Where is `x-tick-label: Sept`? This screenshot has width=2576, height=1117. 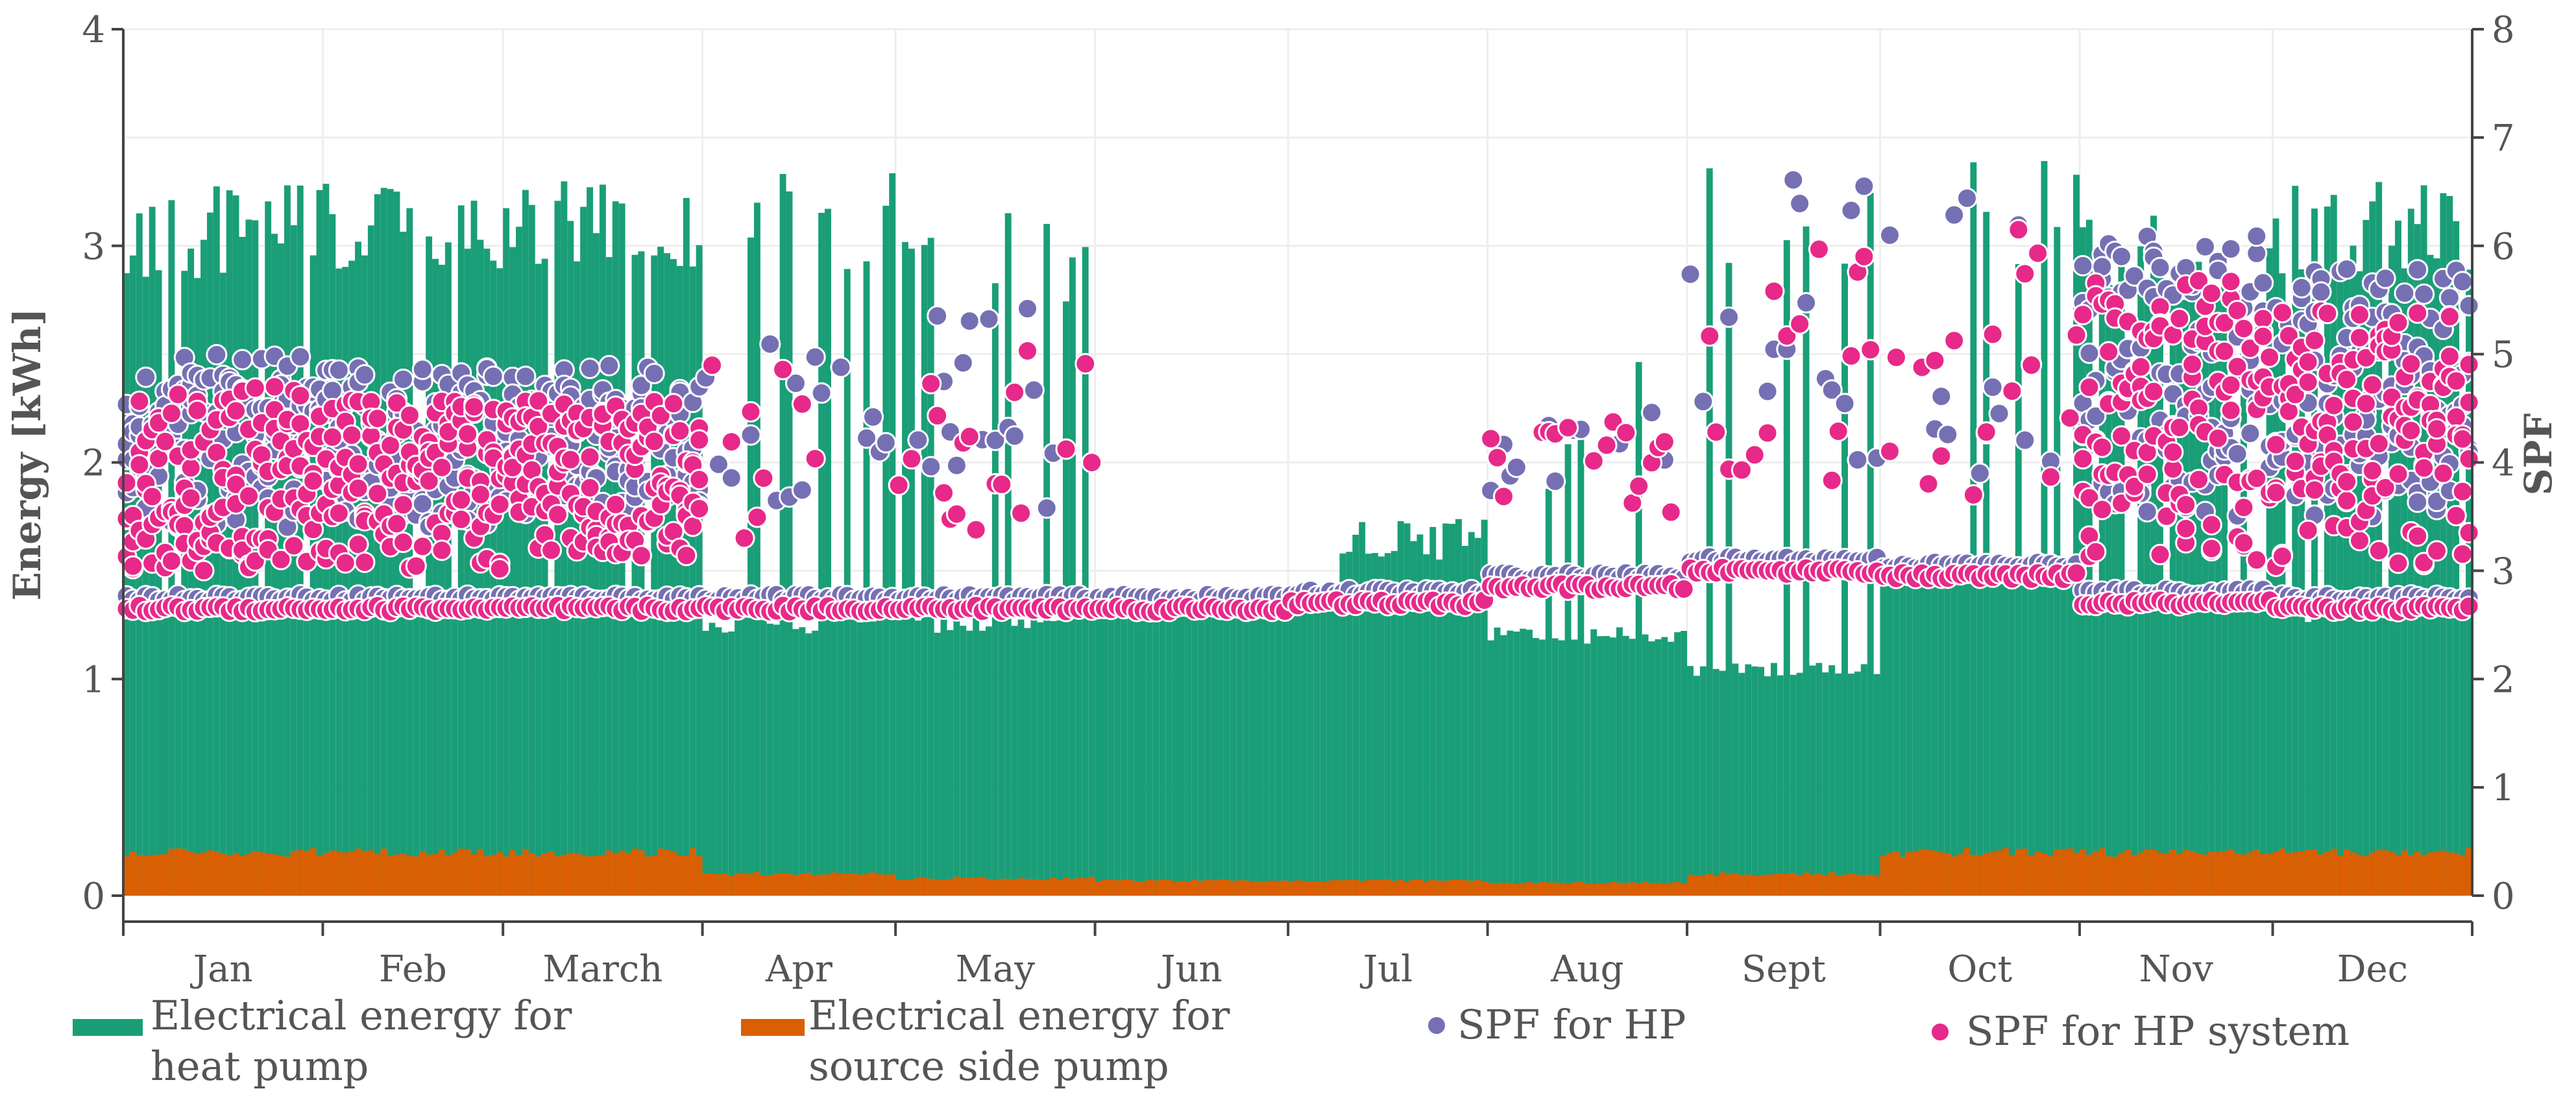 x-tick-label: Sept is located at coordinates (1784, 969).